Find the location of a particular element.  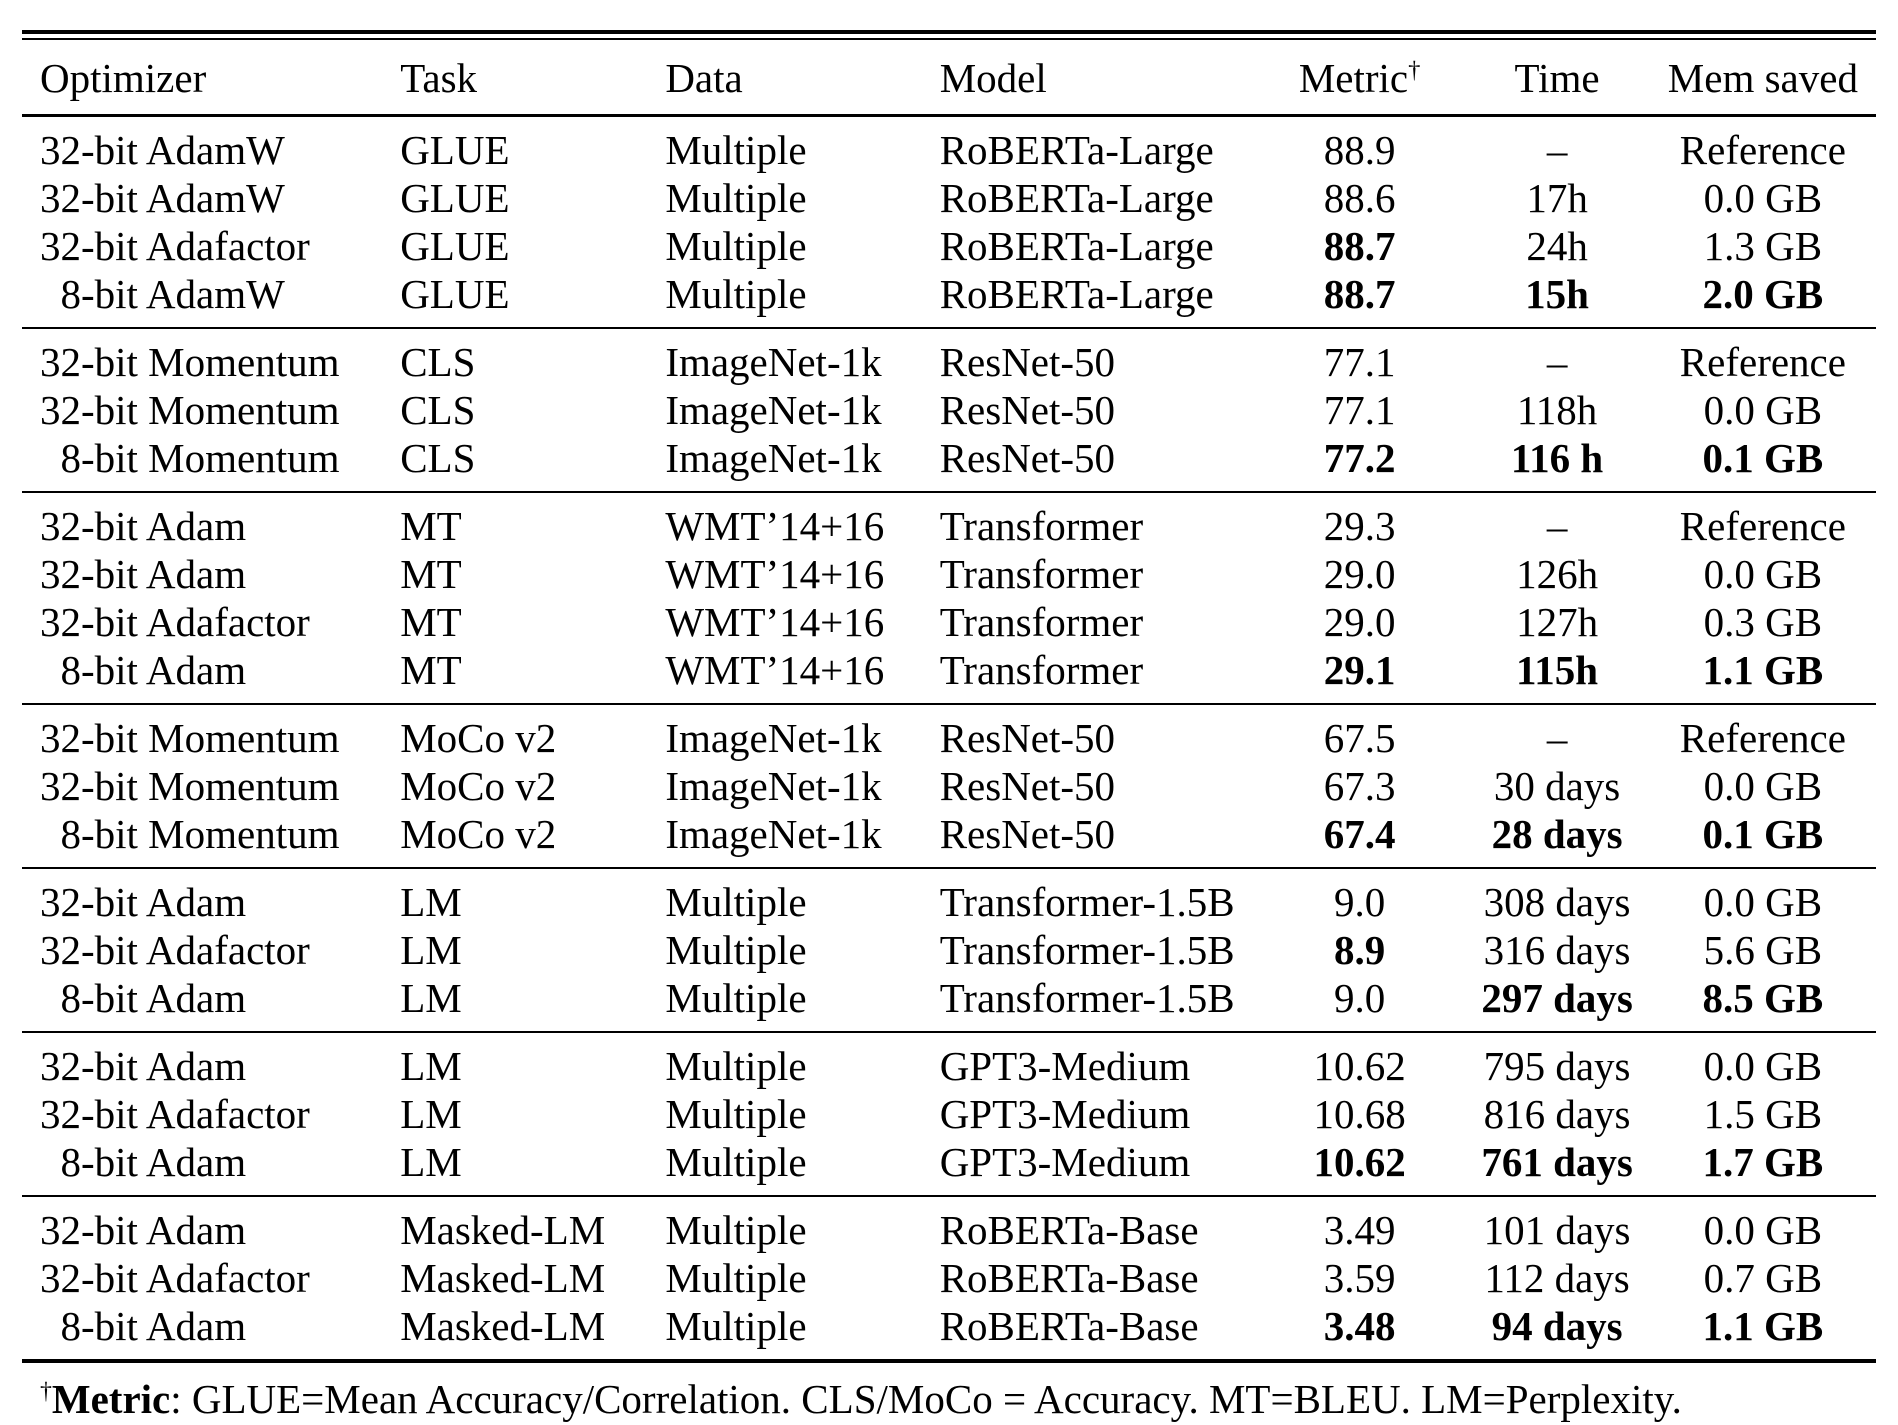

cell-task: Masked-LM is located at coordinates (503, 1326).